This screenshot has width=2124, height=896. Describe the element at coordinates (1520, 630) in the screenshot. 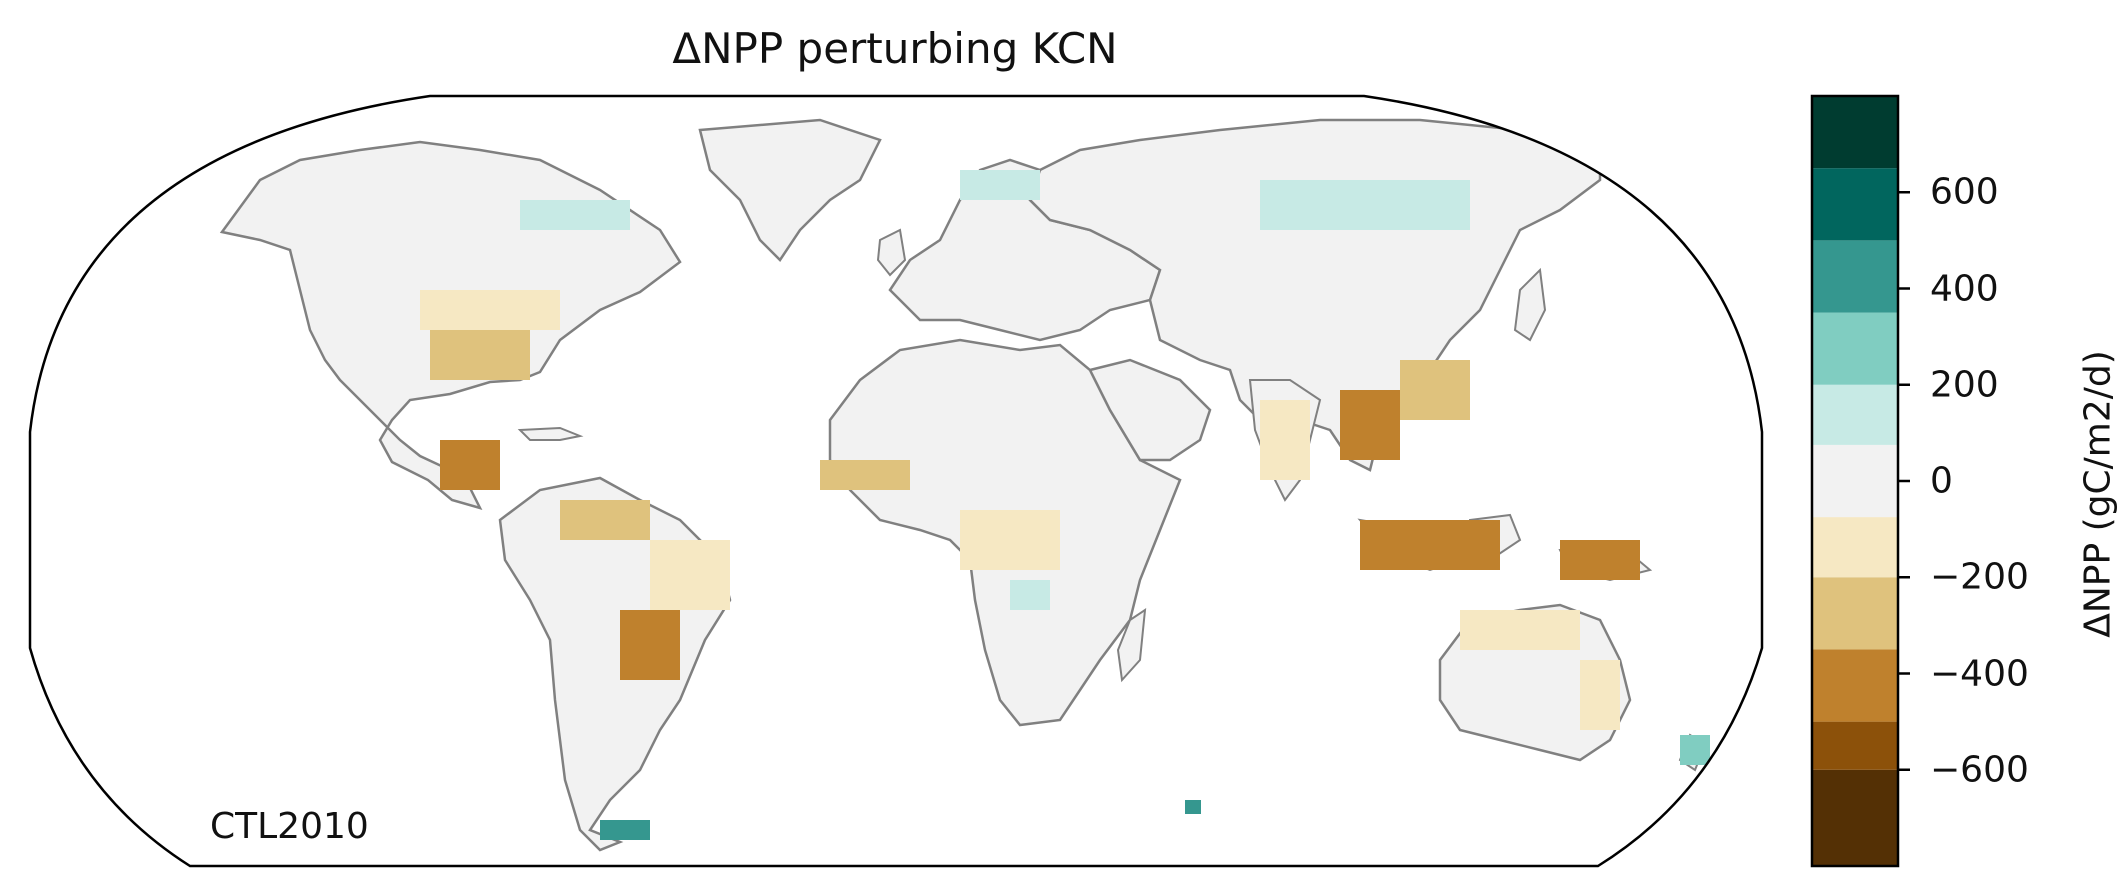

I see `patch-n-australia` at that location.